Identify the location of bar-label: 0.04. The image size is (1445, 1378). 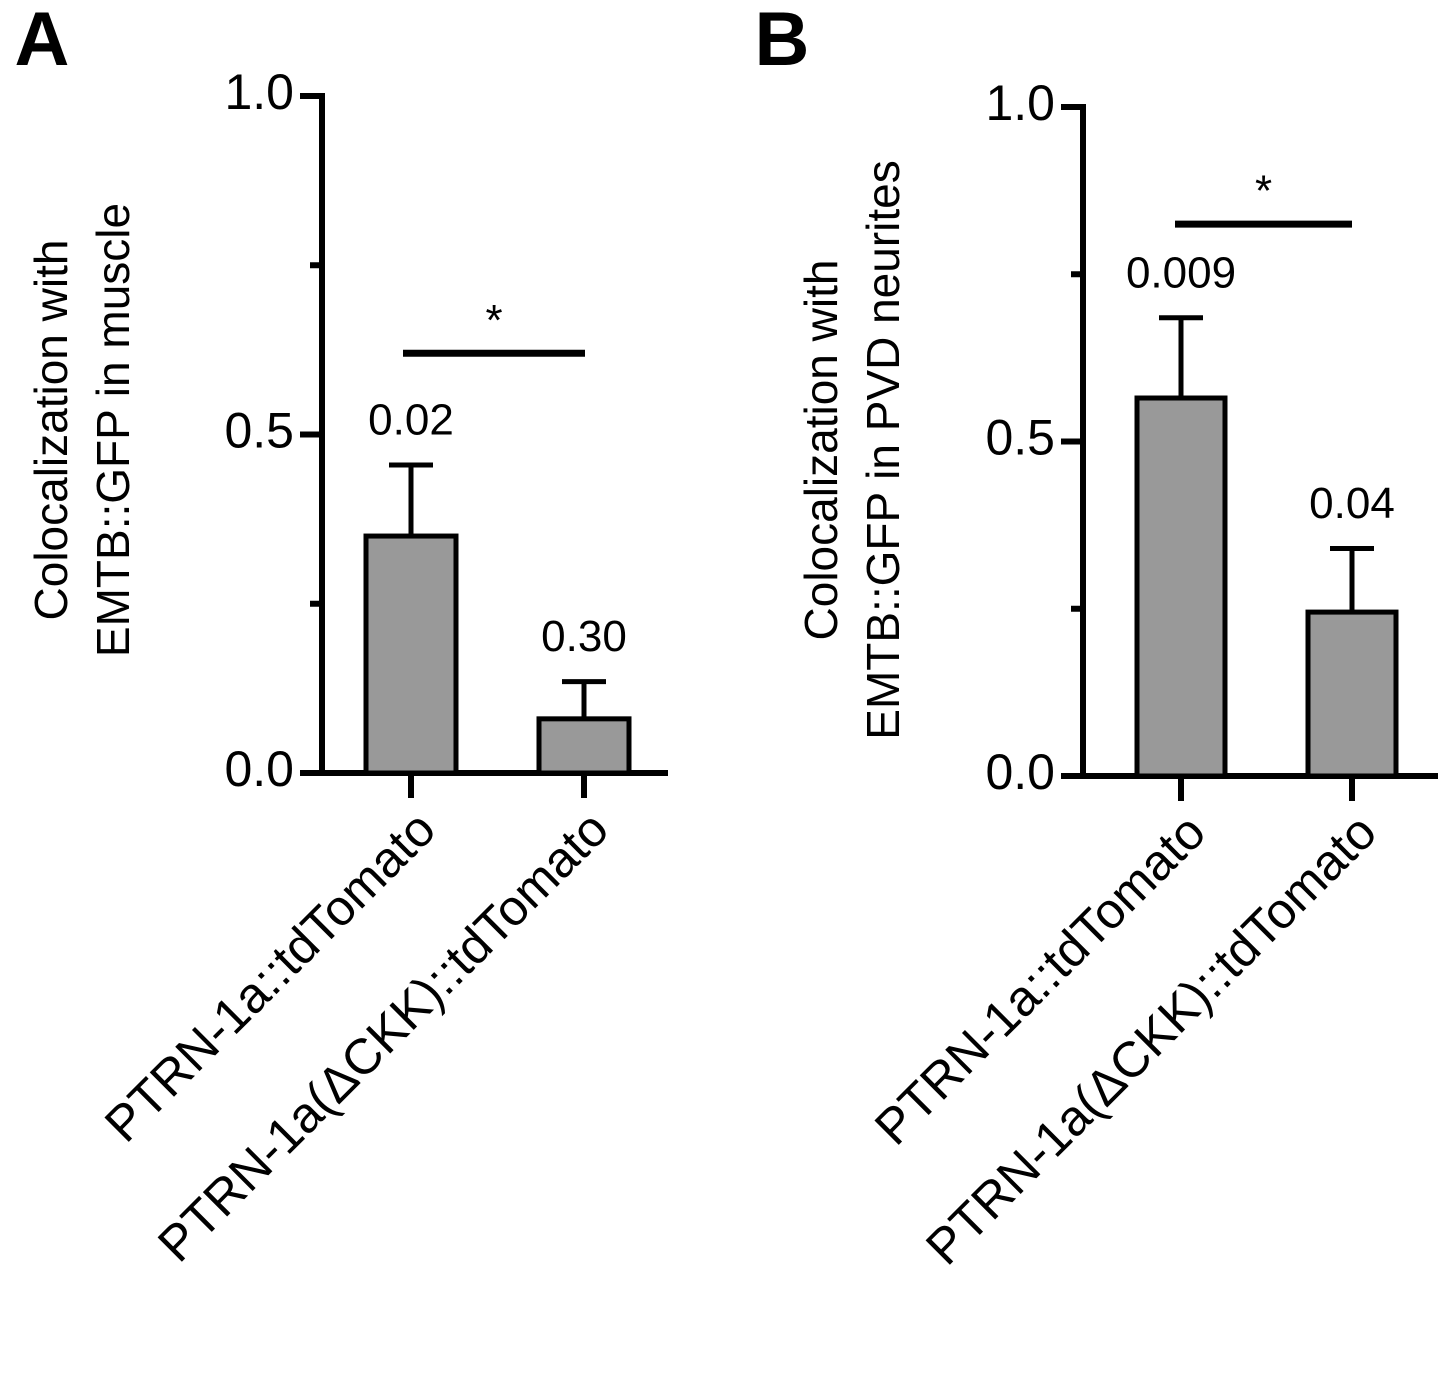
(1352, 503).